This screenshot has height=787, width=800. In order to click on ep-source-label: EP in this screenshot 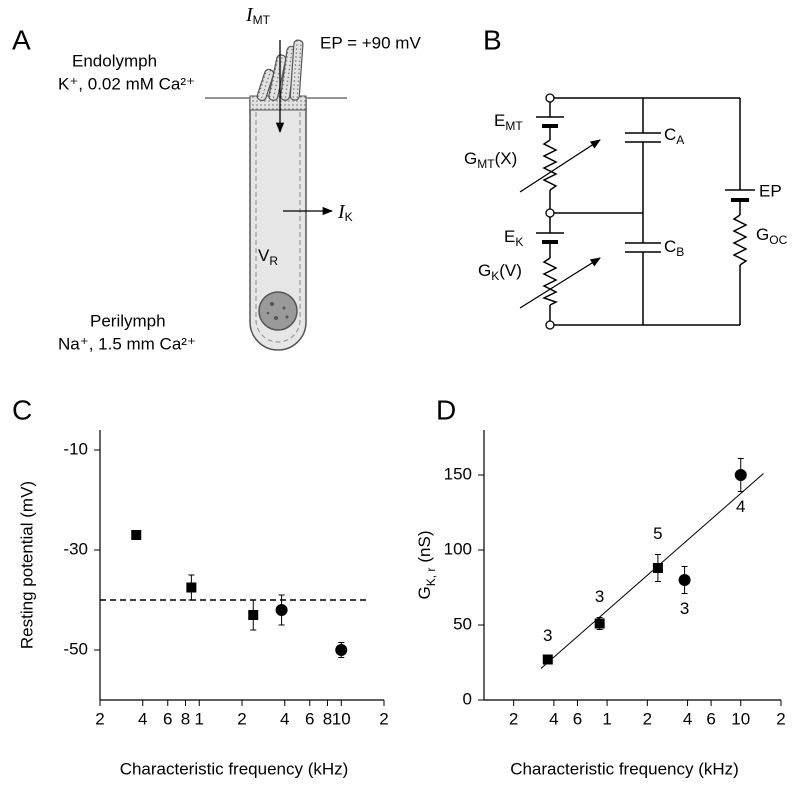, I will do `click(770, 190)`.